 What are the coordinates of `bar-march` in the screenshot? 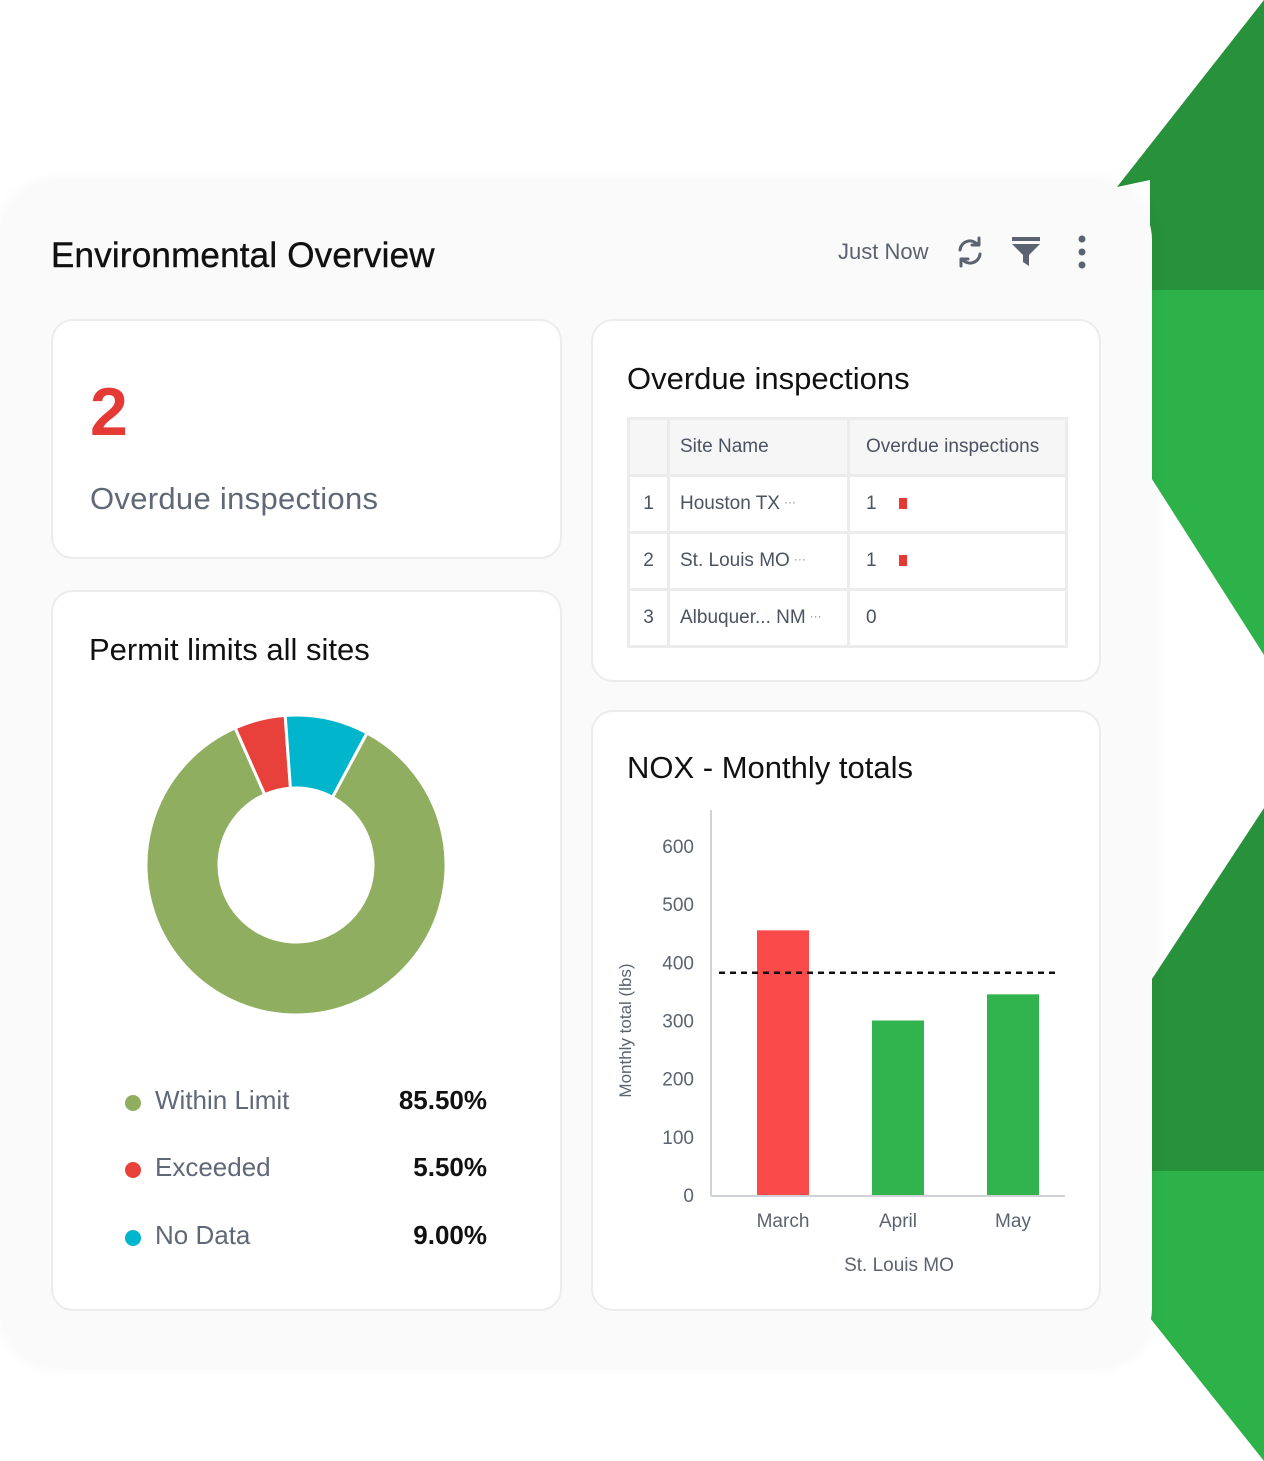 It's located at (783, 1062).